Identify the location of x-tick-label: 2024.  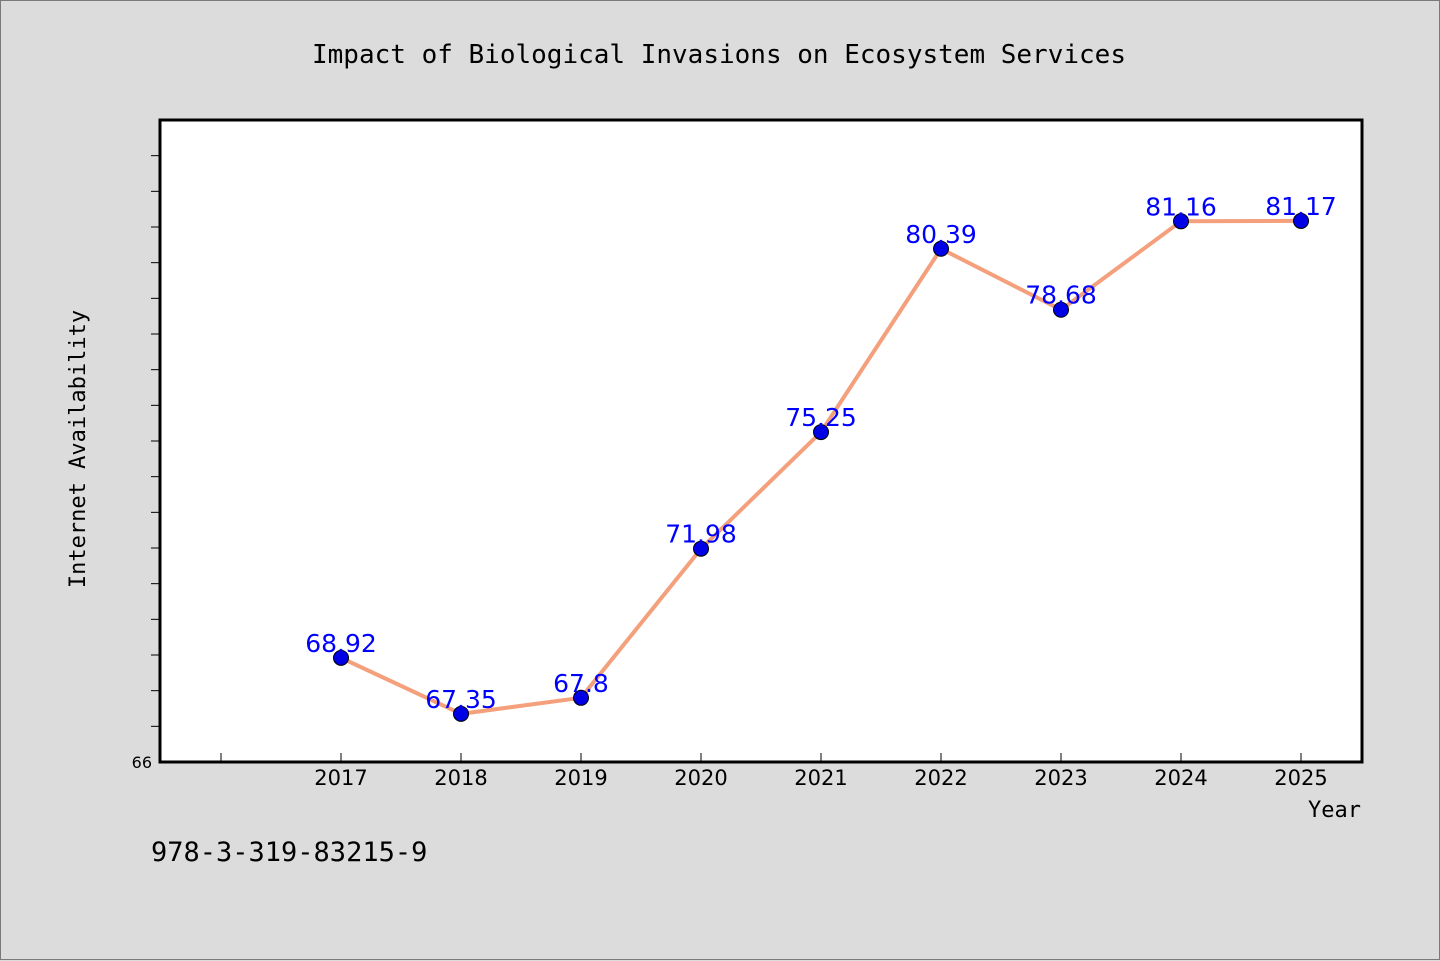
(1180, 778).